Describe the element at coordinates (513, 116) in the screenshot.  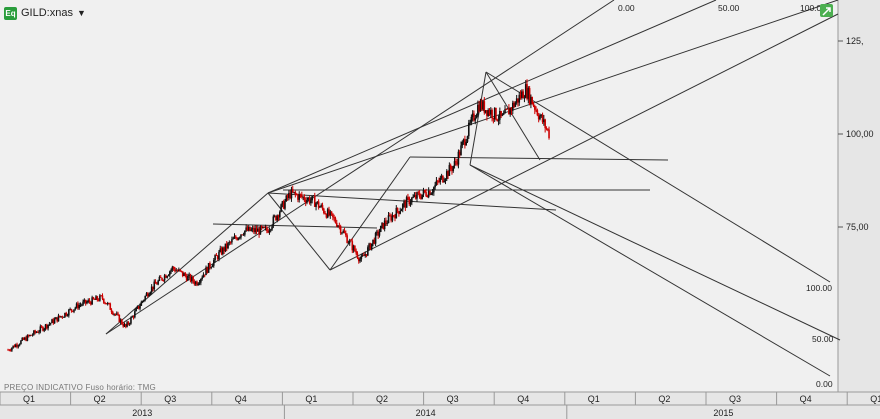
I see `trend-line` at that location.